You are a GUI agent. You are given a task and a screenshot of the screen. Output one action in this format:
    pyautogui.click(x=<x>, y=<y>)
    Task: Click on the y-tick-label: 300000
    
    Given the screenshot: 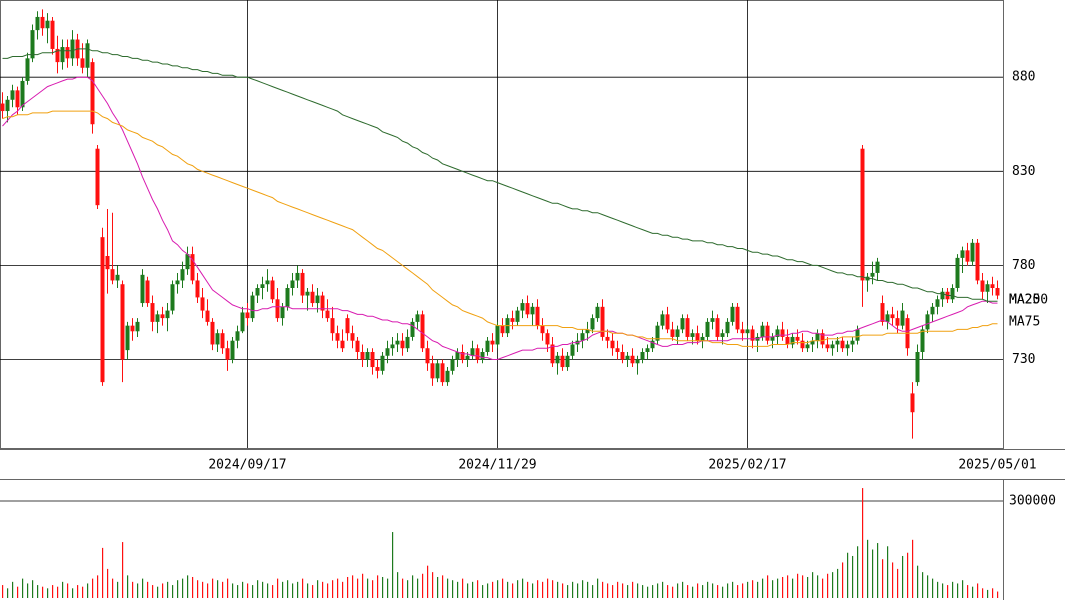 What is the action you would take?
    pyautogui.click(x=1032, y=501)
    